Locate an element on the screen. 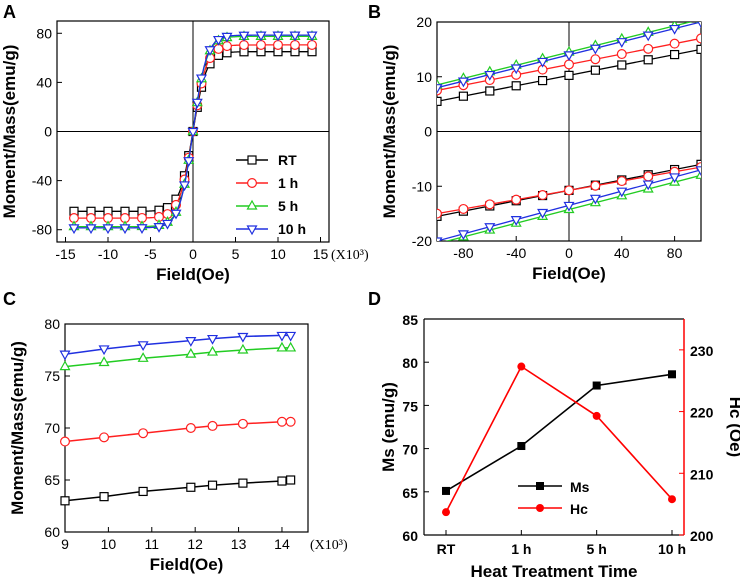 The width and height of the screenshot is (740, 587). x-tick-label: -15 is located at coordinates (65, 254).